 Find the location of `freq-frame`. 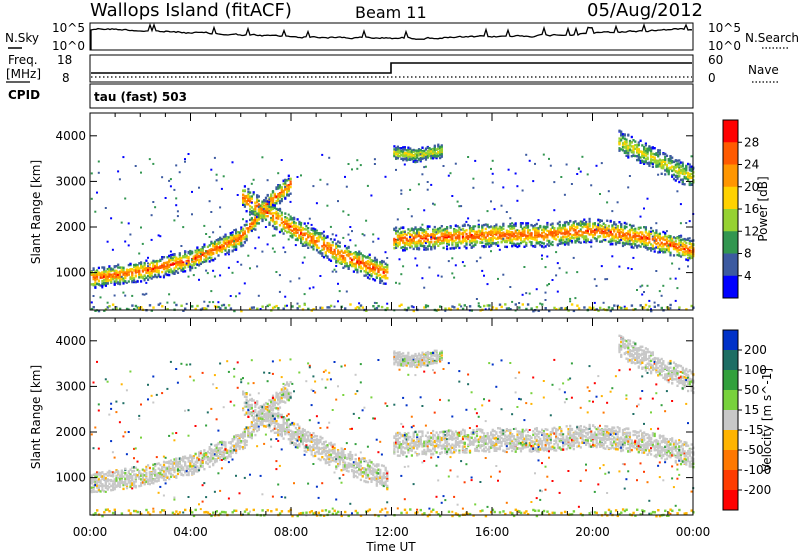

freq-frame is located at coordinates (391, 68).